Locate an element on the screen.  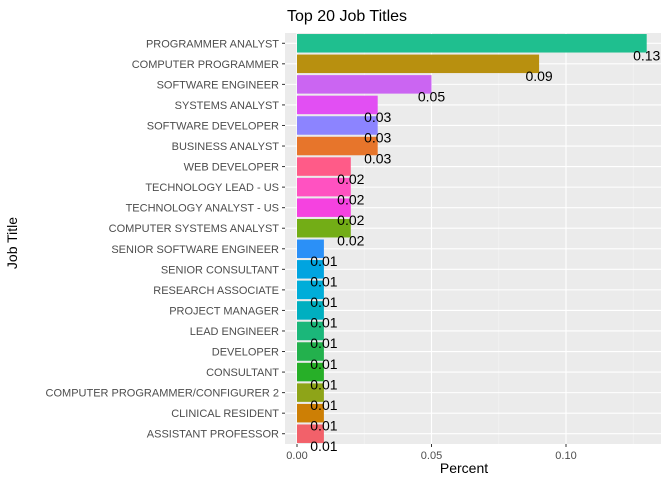
y-tick-label: ASSISTANT PROFESSOR is located at coordinates (213, 435).